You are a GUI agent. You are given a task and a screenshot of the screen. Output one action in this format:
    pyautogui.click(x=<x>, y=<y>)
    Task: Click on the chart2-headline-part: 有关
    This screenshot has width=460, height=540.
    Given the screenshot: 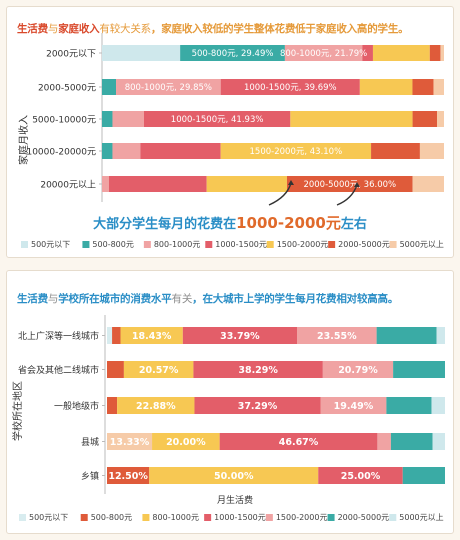 What is the action you would take?
    pyautogui.click(x=182, y=299)
    